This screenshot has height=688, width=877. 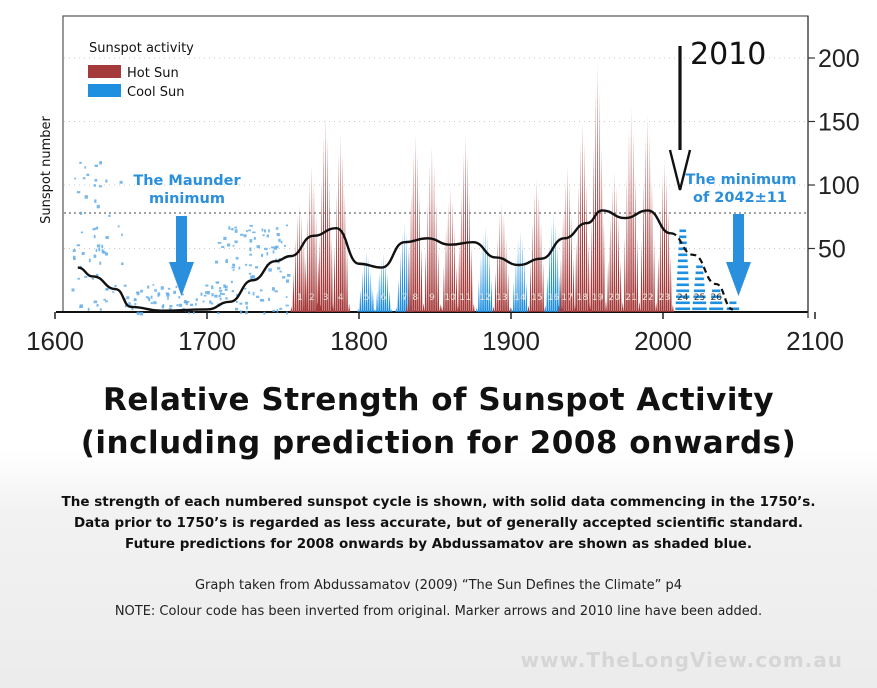 I want to click on x-tick-label: 2000, so click(x=663, y=341).